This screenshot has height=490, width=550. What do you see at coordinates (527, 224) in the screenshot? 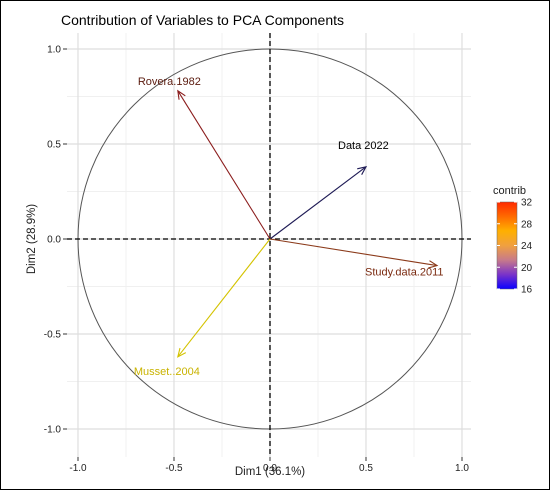
I see `legend-tick-label: 28` at bounding box center [527, 224].